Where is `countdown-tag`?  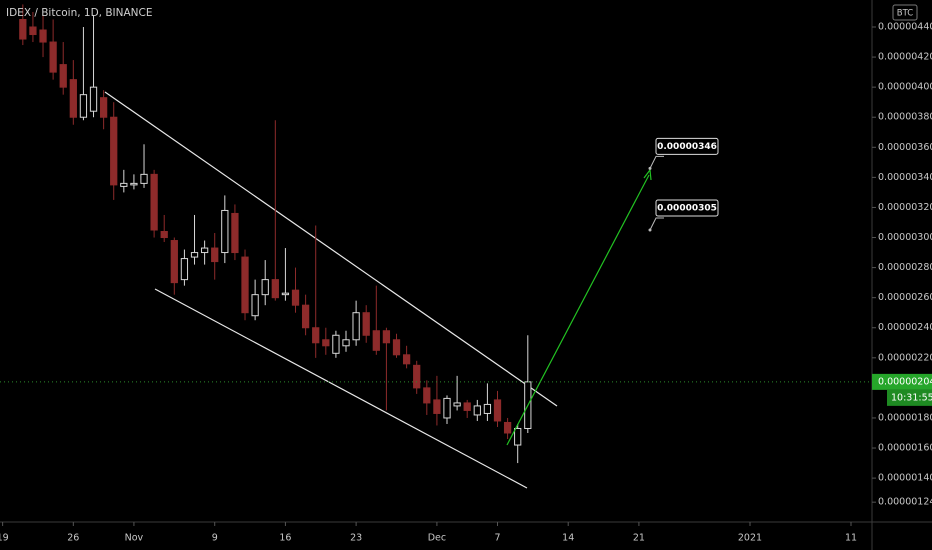
countdown-tag is located at coordinates (909, 397).